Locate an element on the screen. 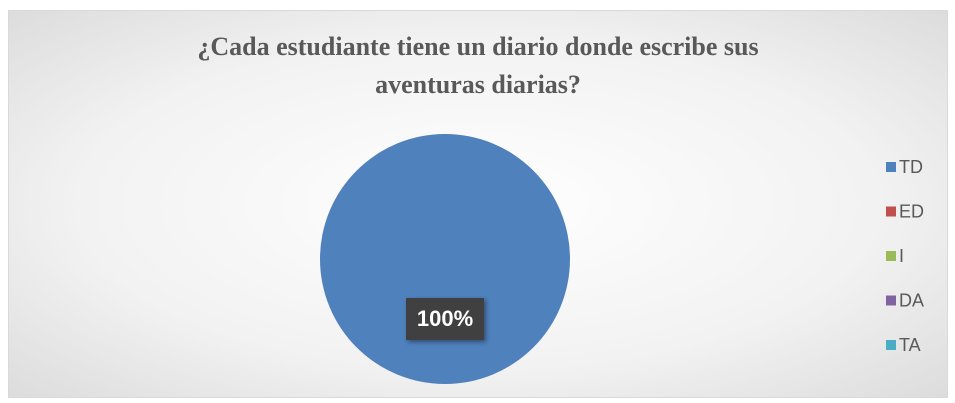 Image resolution: width=955 pixels, height=403 pixels. legend-label: I is located at coordinates (901, 256).